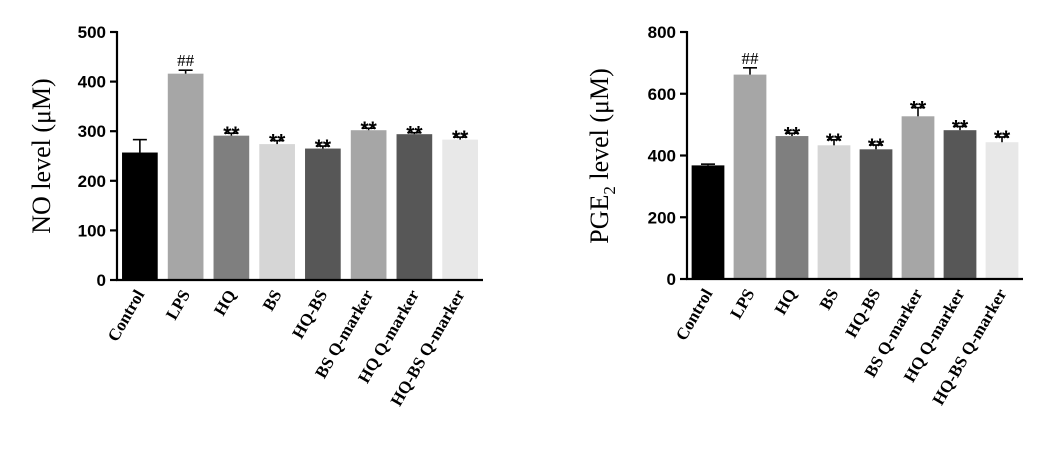 This screenshot has height=462, width=1046. Describe the element at coordinates (92, 32) in the screenshot. I see `no-tick-label: 500` at that location.